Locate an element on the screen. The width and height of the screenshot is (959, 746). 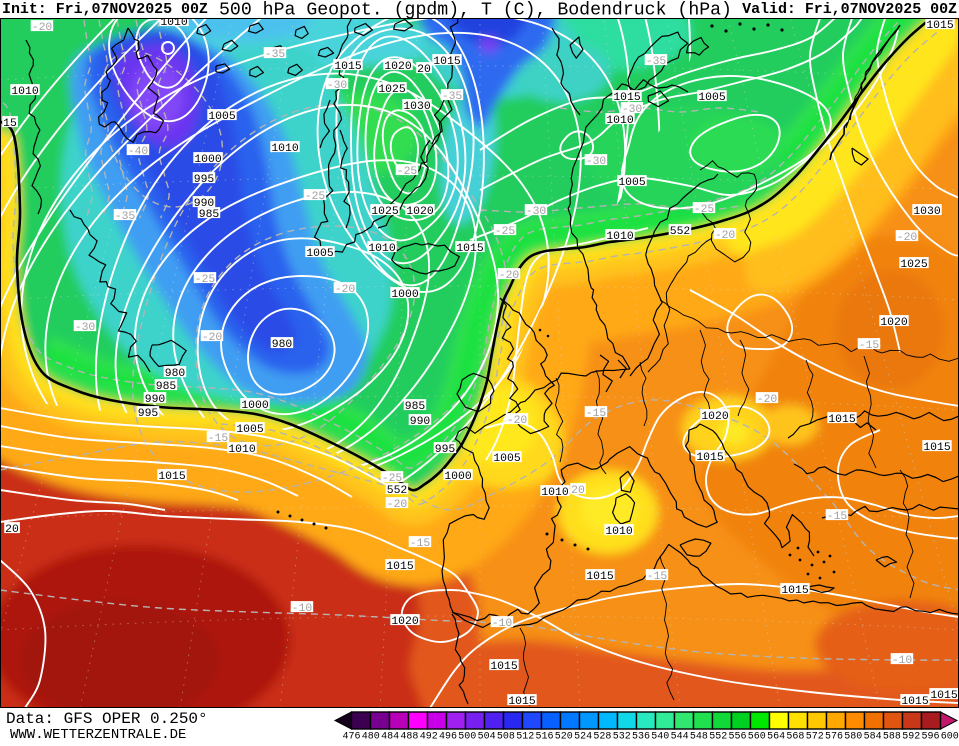
svg-text: 596 is located at coordinates (930, 737).